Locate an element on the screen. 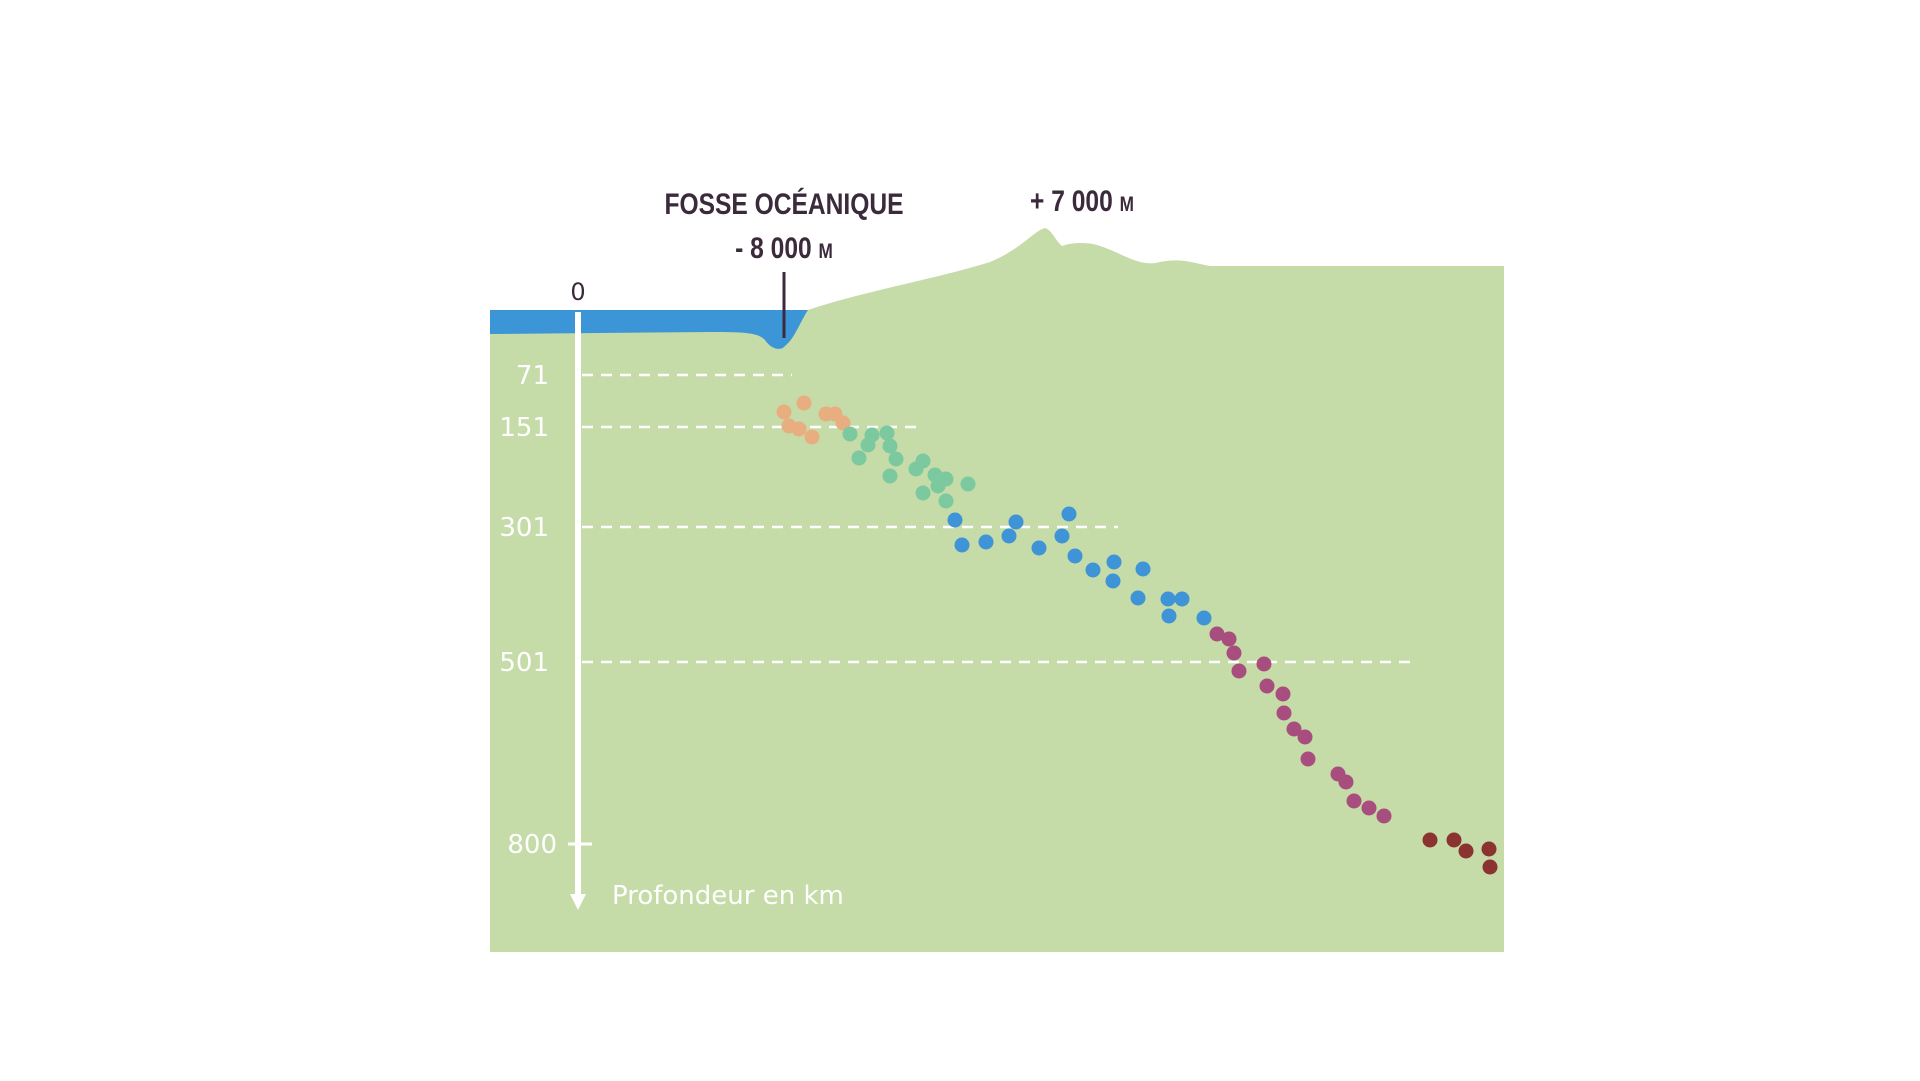 The height and width of the screenshot is (1081, 1920). trench-depth-unit: M is located at coordinates (826, 252).